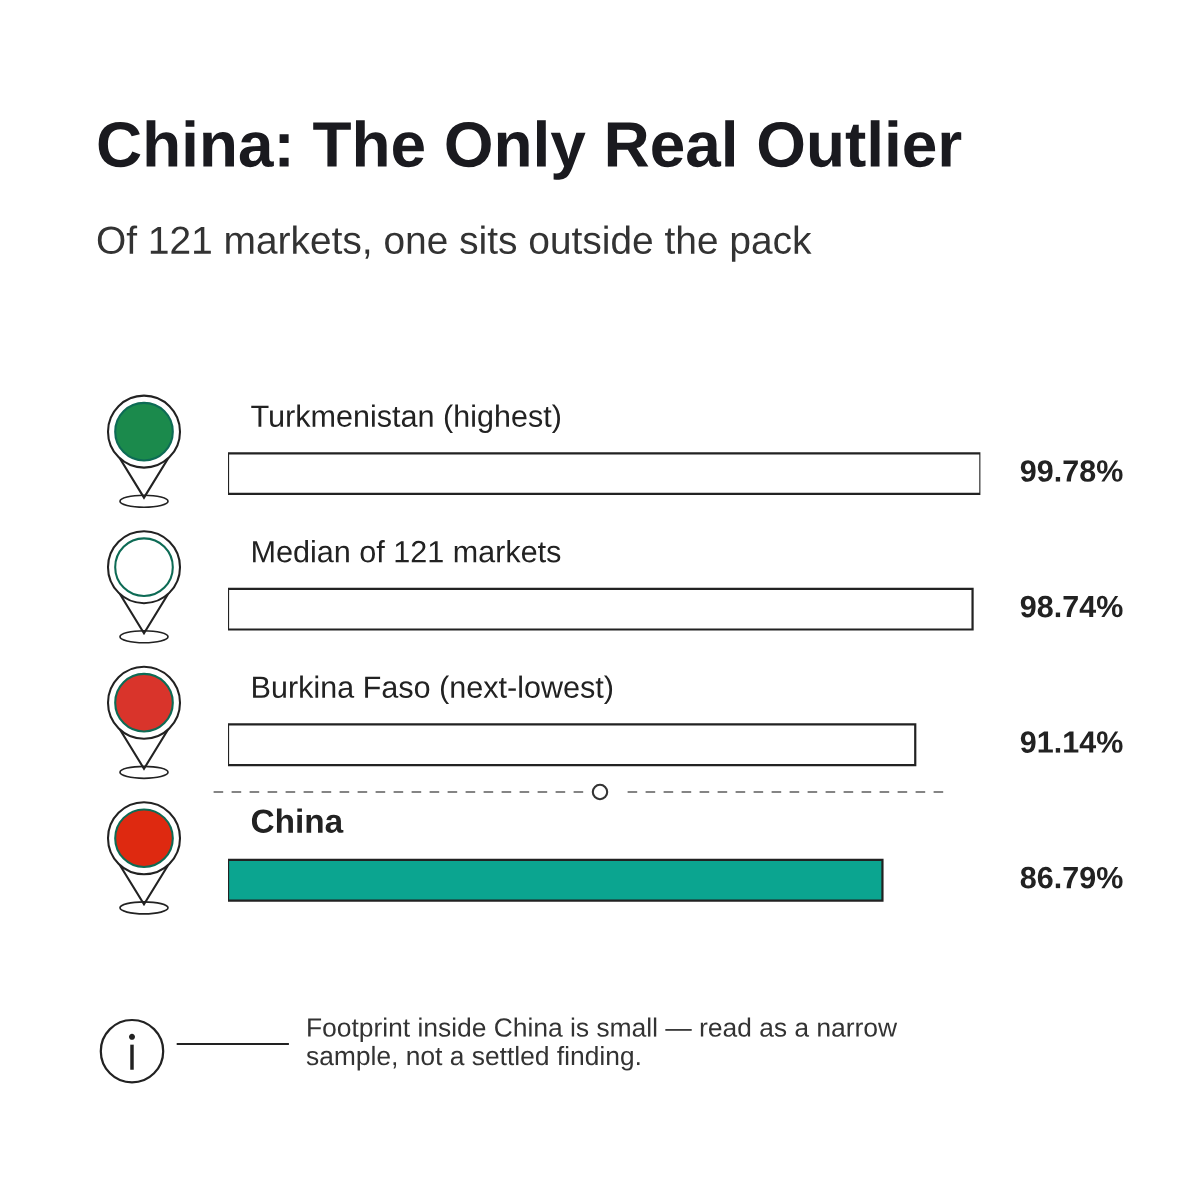  What do you see at coordinates (1071, 877) in the screenshot?
I see `data-label: 86.79%` at bounding box center [1071, 877].